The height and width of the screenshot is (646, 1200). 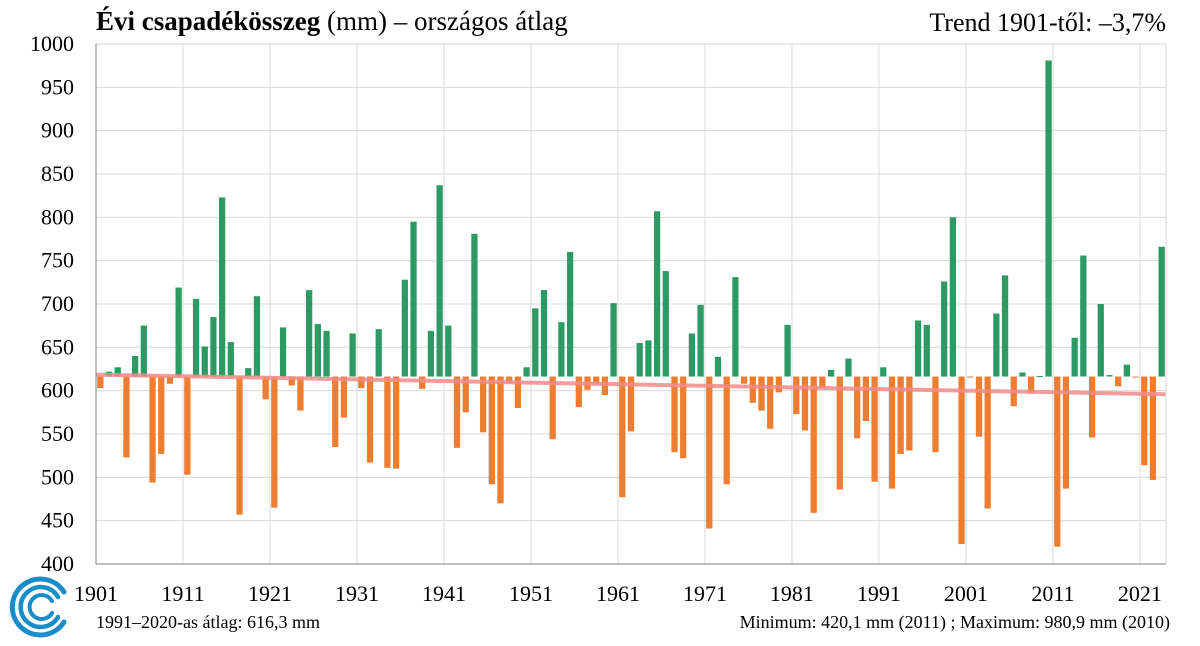 What do you see at coordinates (57, 563) in the screenshot?
I see `y-tick-label-400: 400` at bounding box center [57, 563].